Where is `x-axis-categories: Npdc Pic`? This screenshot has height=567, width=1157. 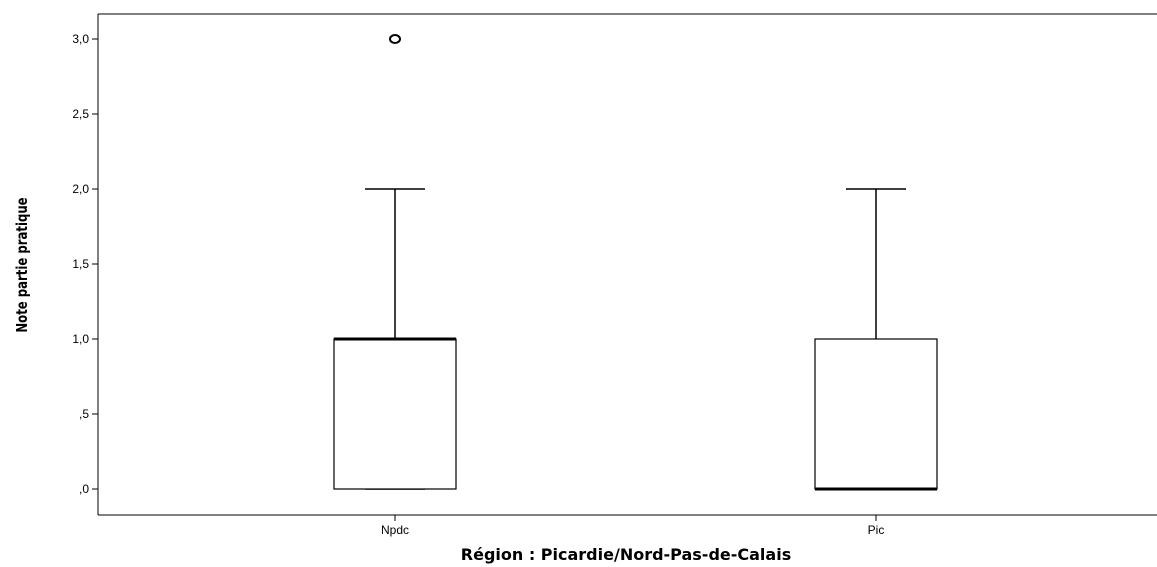 x-axis-categories: Npdc Pic is located at coordinates (632, 526).